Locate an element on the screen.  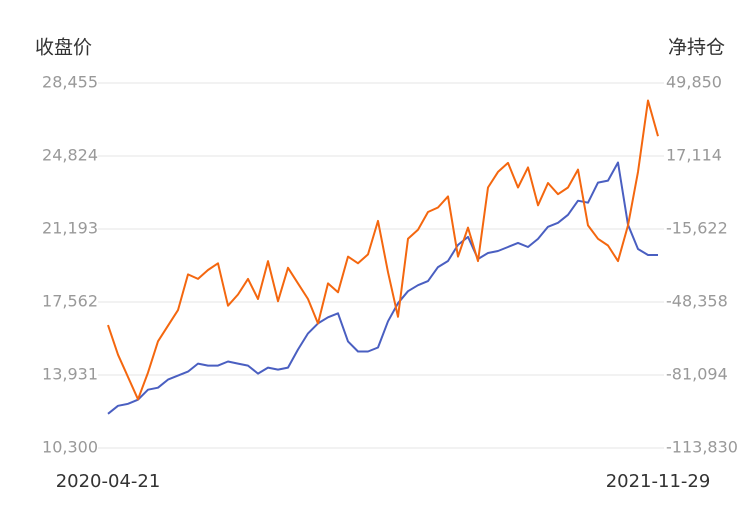
y-axis-label: 收盘价 is located at coordinates (63, 48).